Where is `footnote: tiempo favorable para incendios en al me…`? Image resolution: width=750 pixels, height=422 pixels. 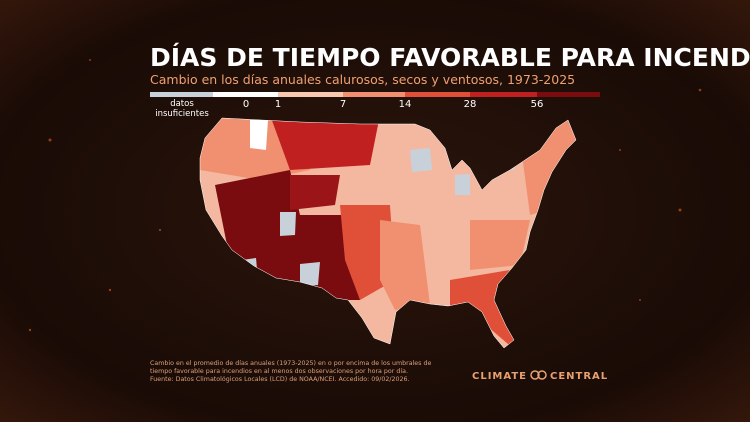
footnote: tiempo favorable para incendios en al me… is located at coordinates (279, 371).